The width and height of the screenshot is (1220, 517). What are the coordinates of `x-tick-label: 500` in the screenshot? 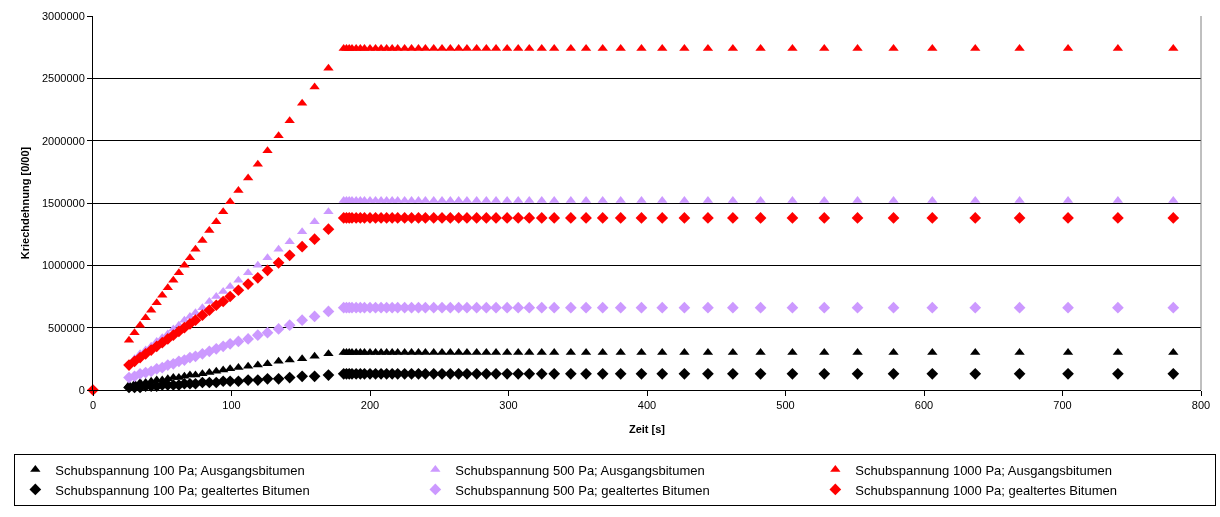 It's located at (785, 405).